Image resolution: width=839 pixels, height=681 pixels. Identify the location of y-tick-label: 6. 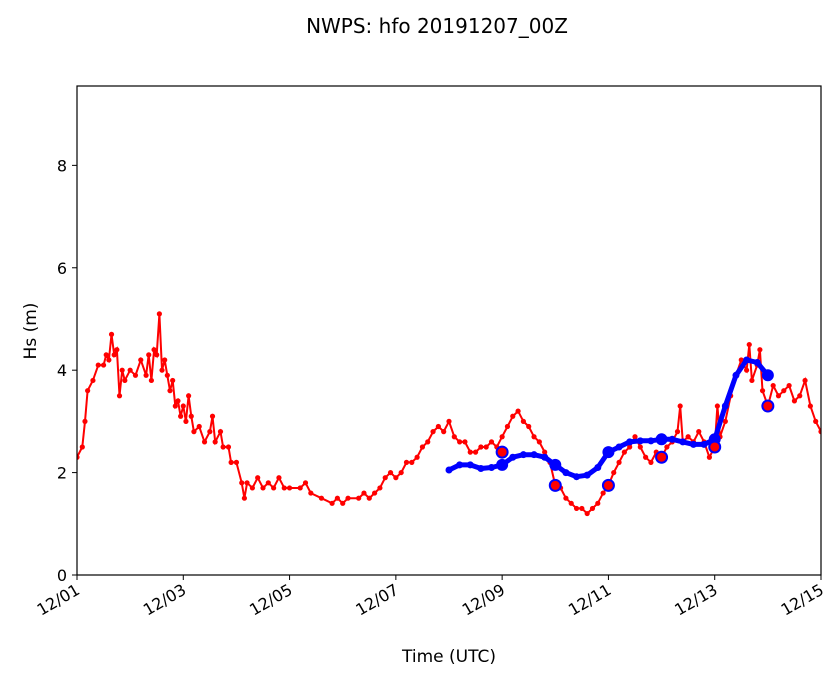
(62, 268).